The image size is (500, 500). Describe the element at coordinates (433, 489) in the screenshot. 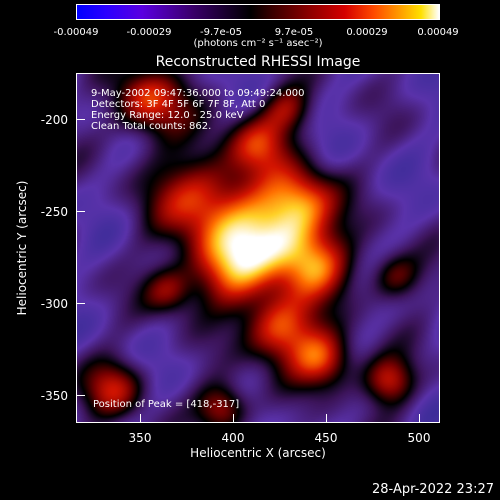

I see `timestamp: 28-Apr-2022 23:27` at that location.